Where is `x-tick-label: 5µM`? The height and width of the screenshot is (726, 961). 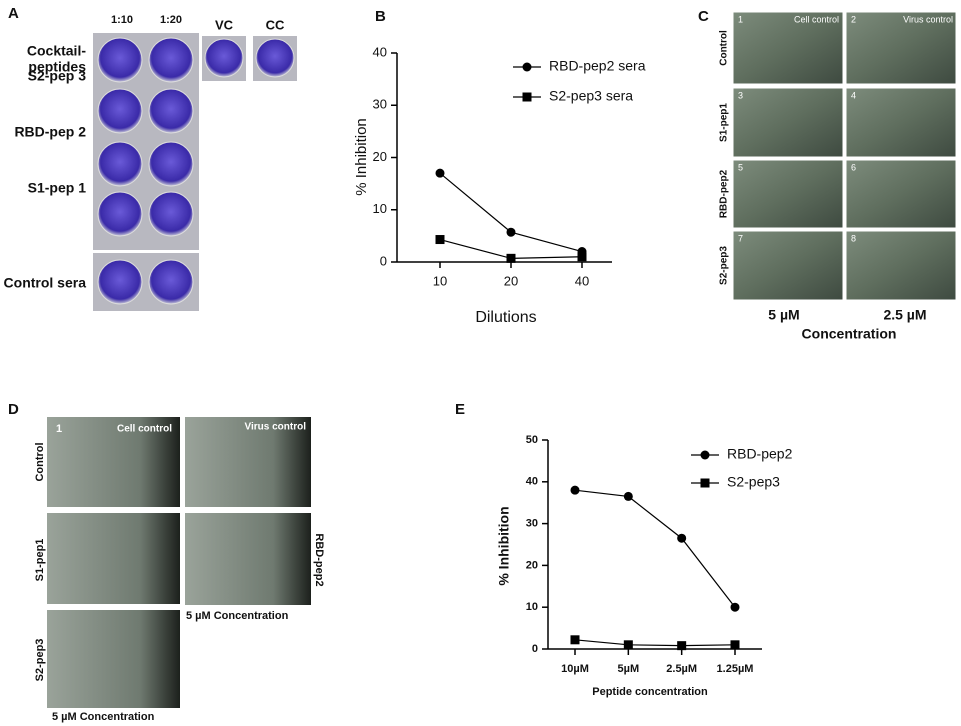
x-tick-label: 5µM is located at coordinates (629, 669).